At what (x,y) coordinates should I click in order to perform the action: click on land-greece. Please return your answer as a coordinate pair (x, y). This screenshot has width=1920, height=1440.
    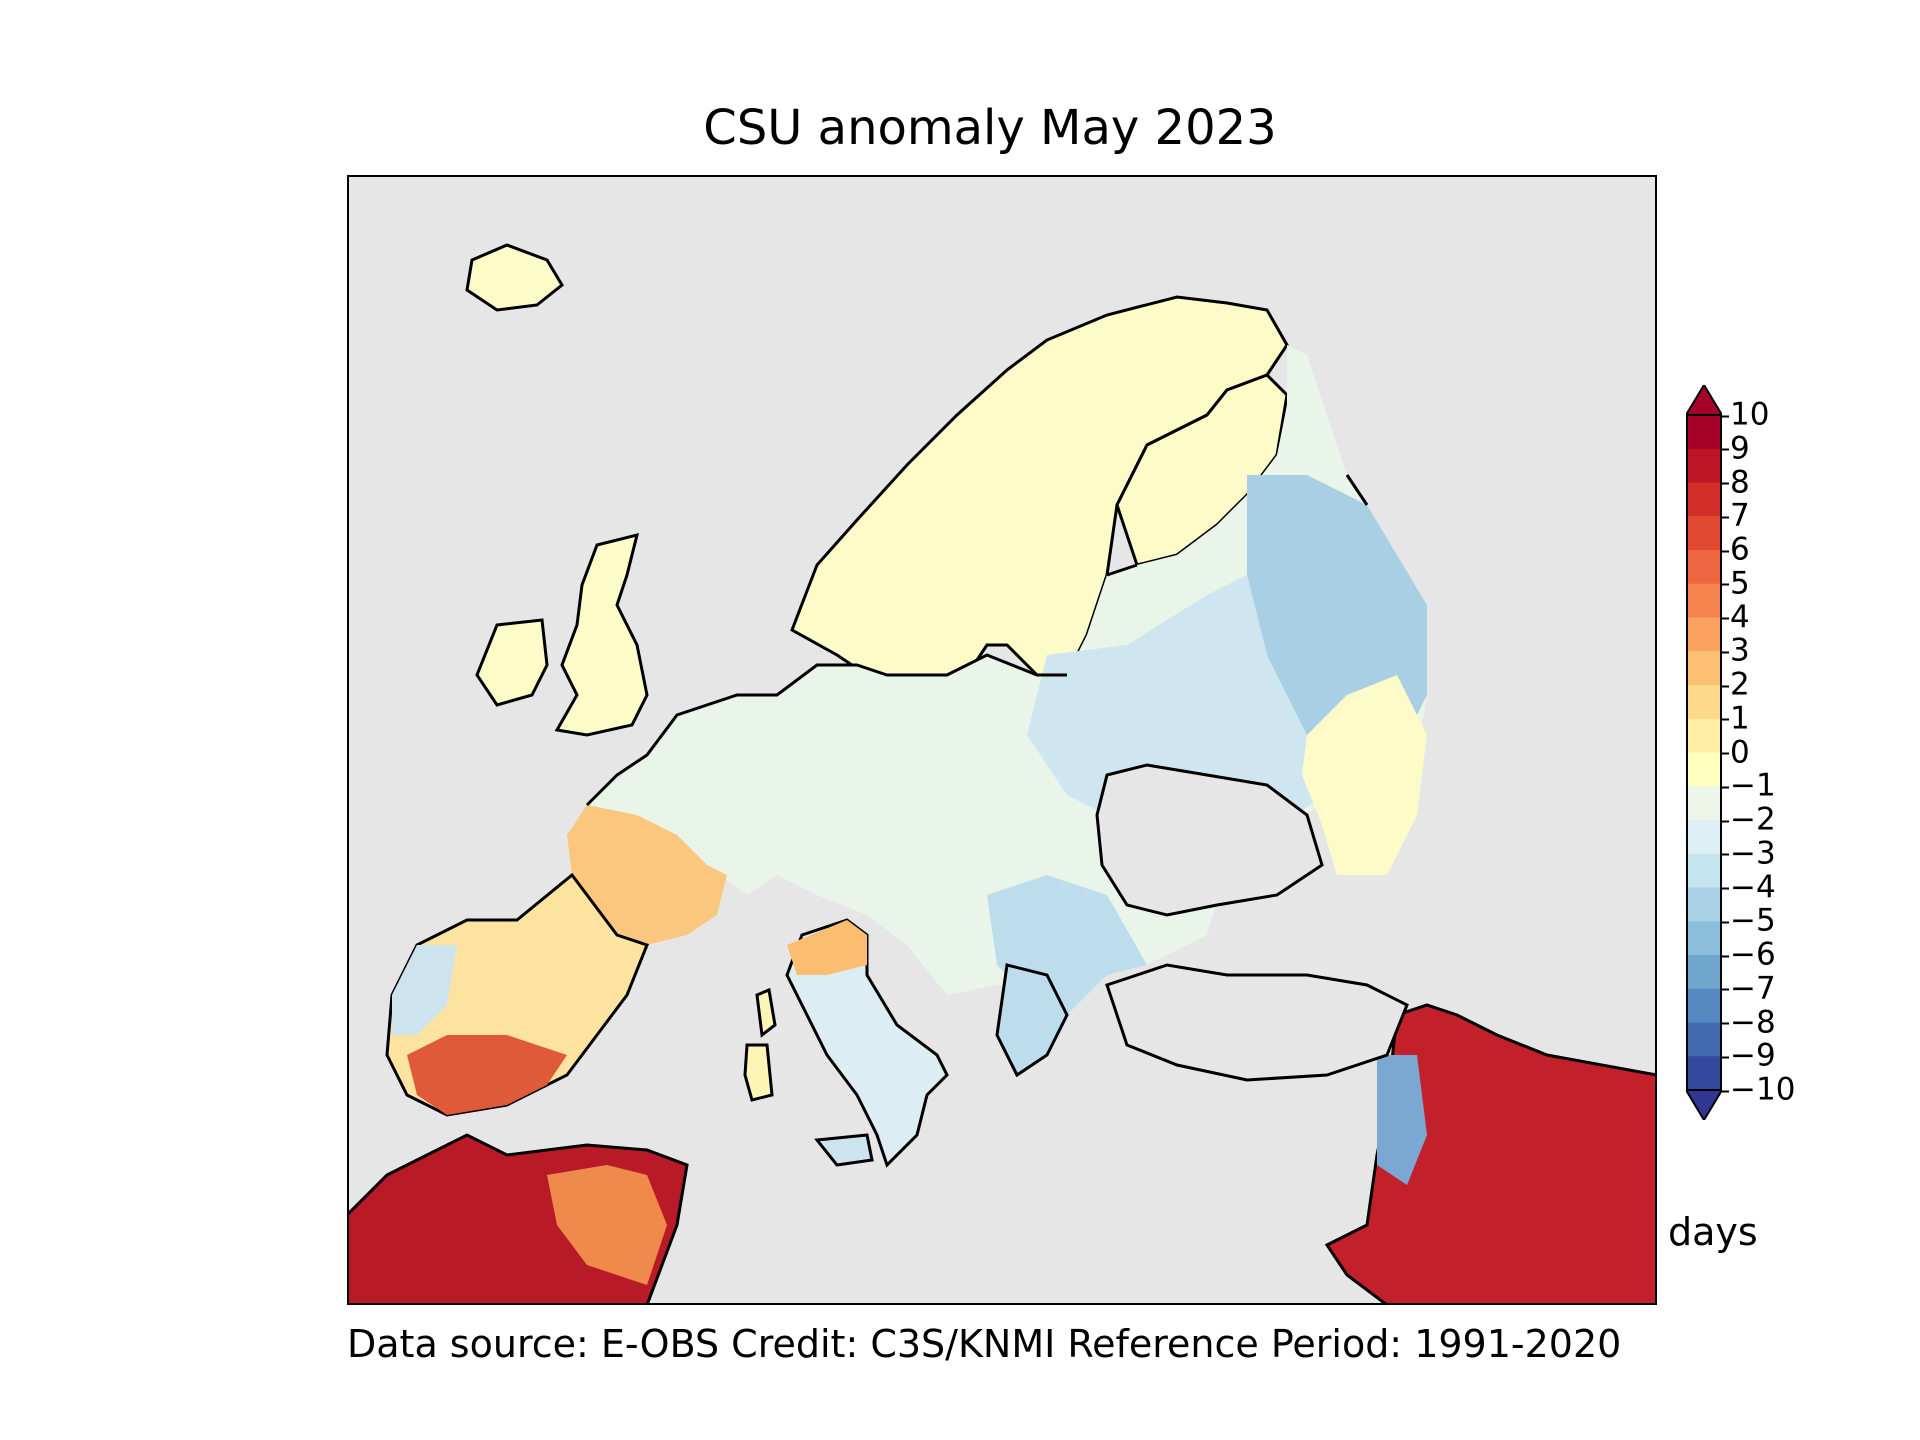
    Looking at the image, I should click on (1032, 1020).